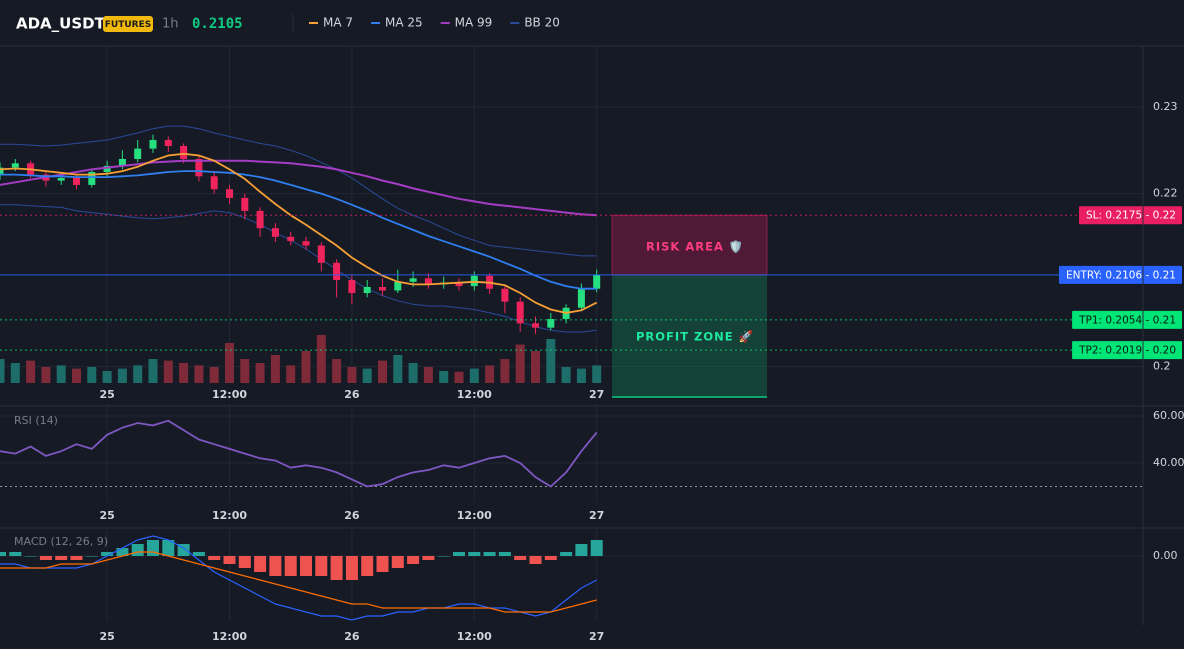 The image size is (1184, 649). Describe the element at coordinates (170, 24) in the screenshot. I see `interval: 1h` at that location.